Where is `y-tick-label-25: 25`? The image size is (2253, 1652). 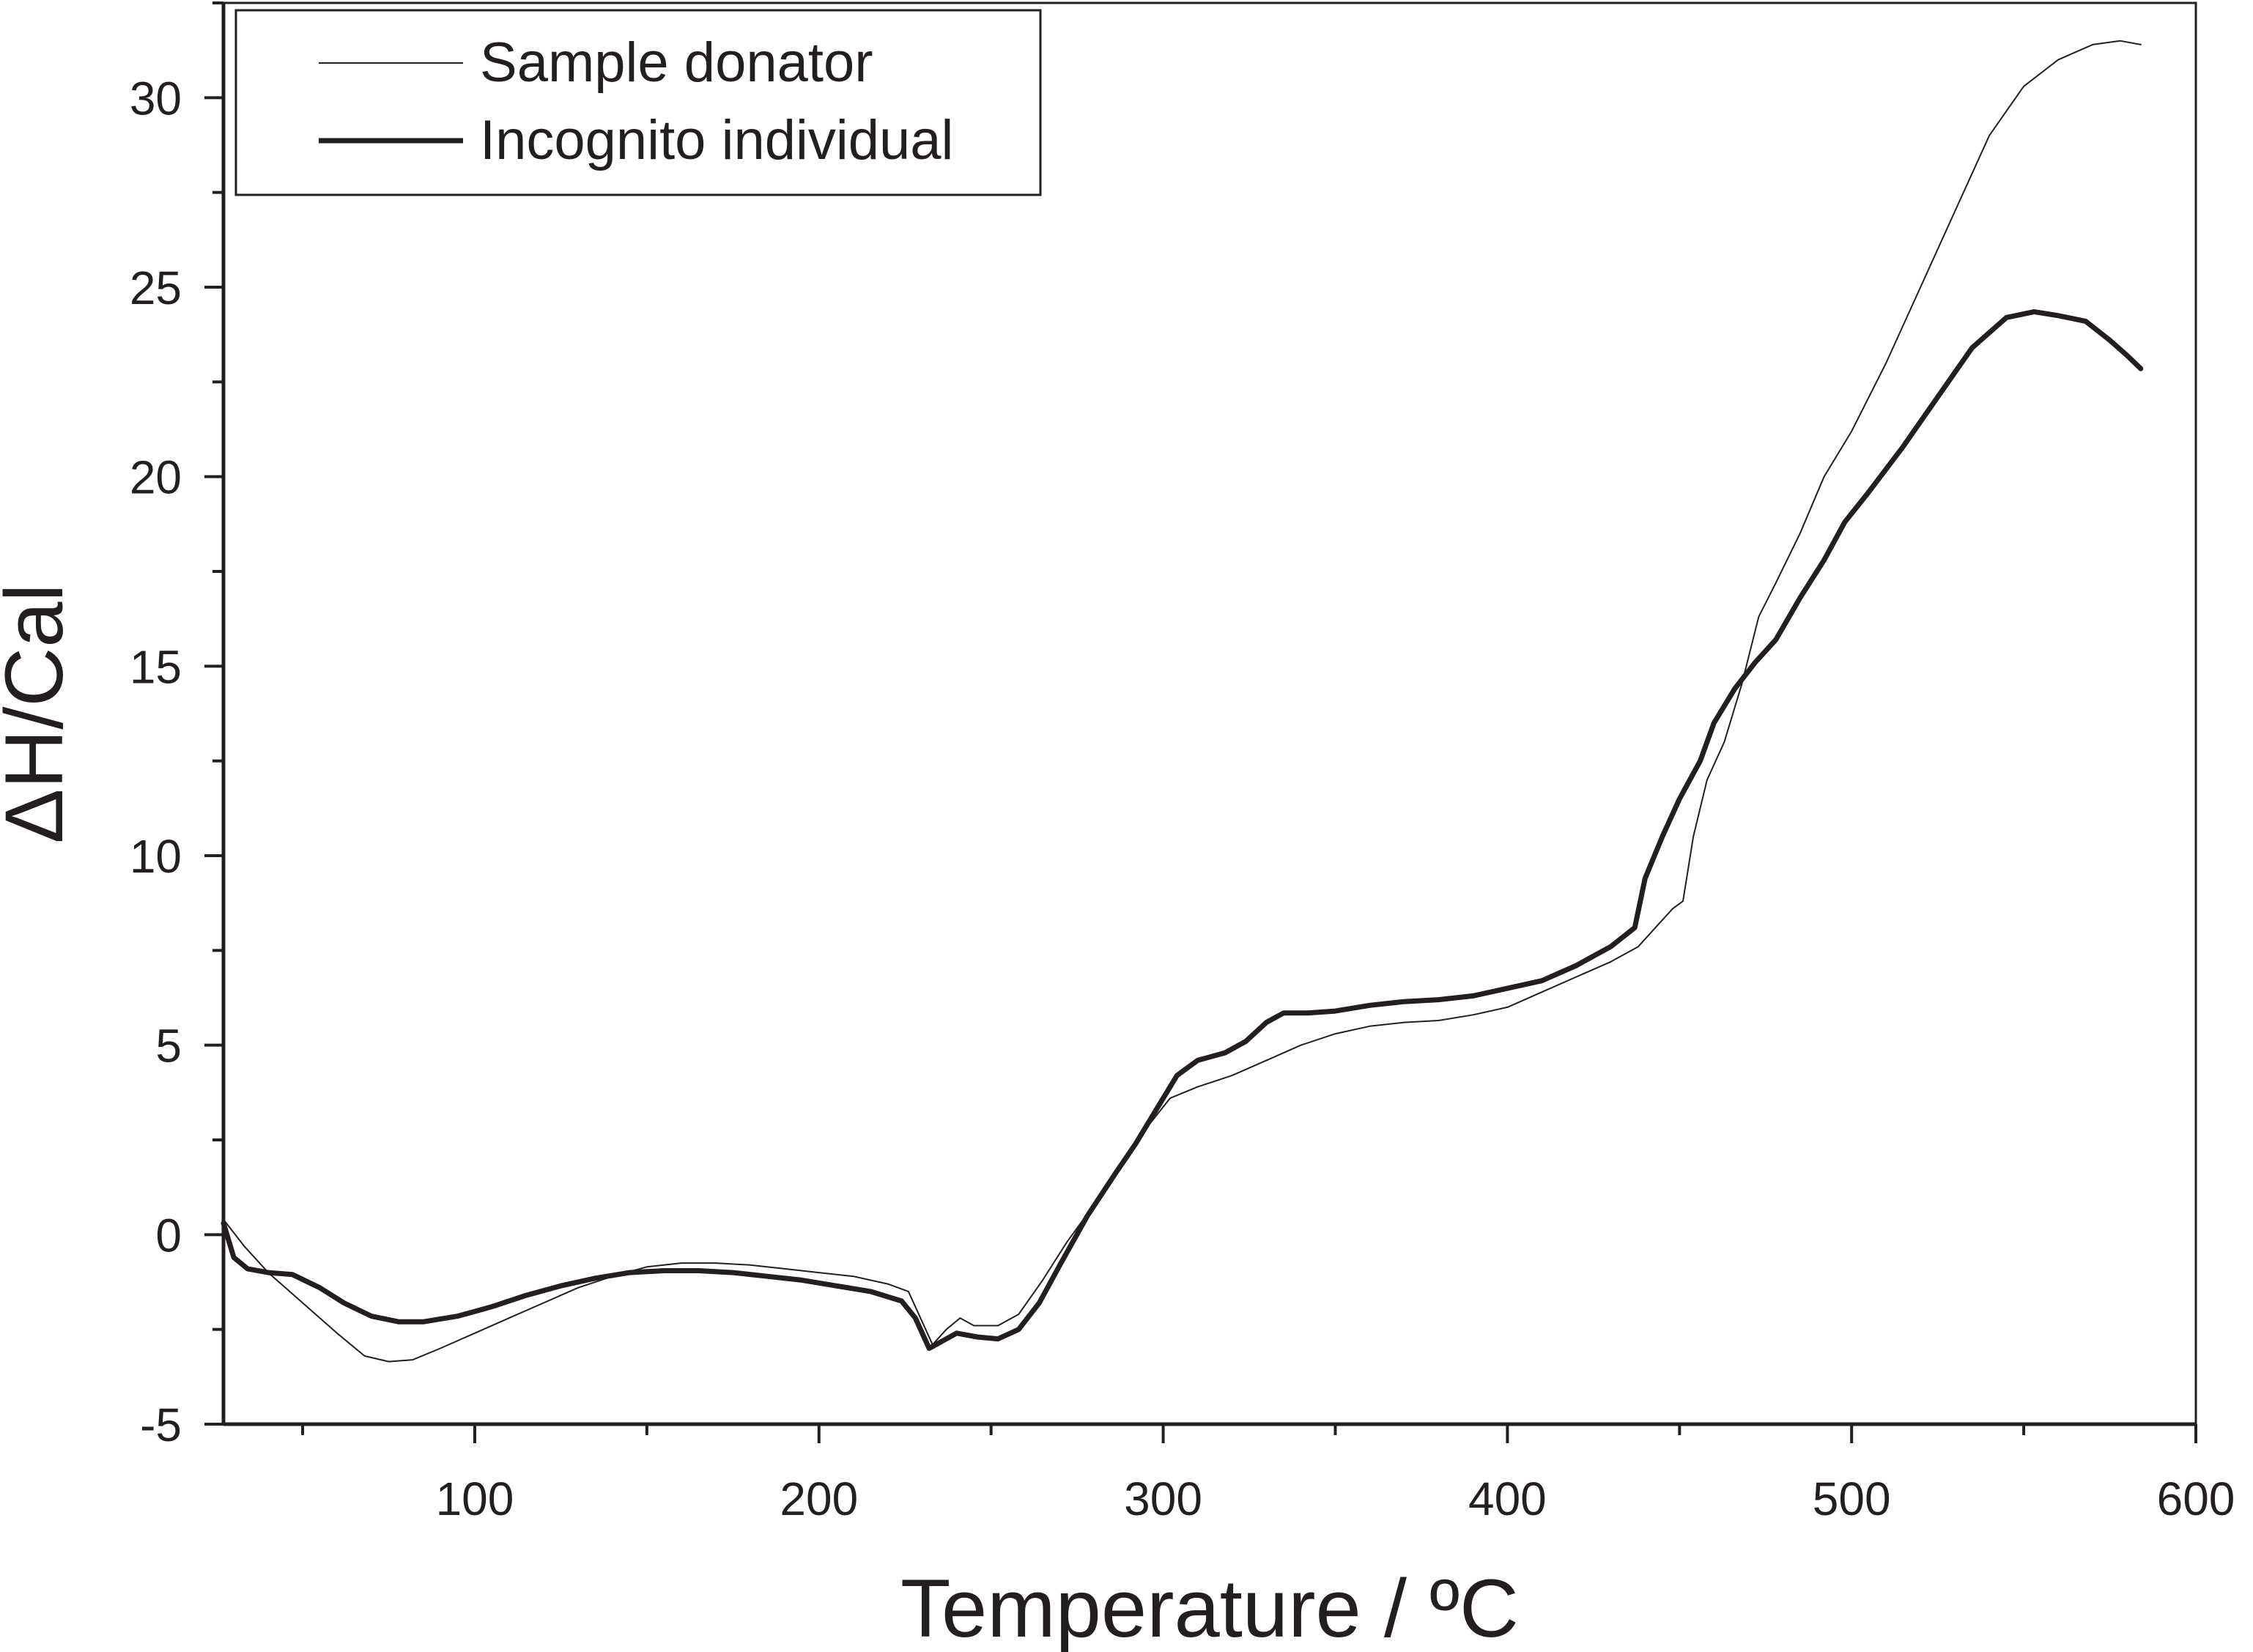 y-tick-label-25: 25 is located at coordinates (156, 288).